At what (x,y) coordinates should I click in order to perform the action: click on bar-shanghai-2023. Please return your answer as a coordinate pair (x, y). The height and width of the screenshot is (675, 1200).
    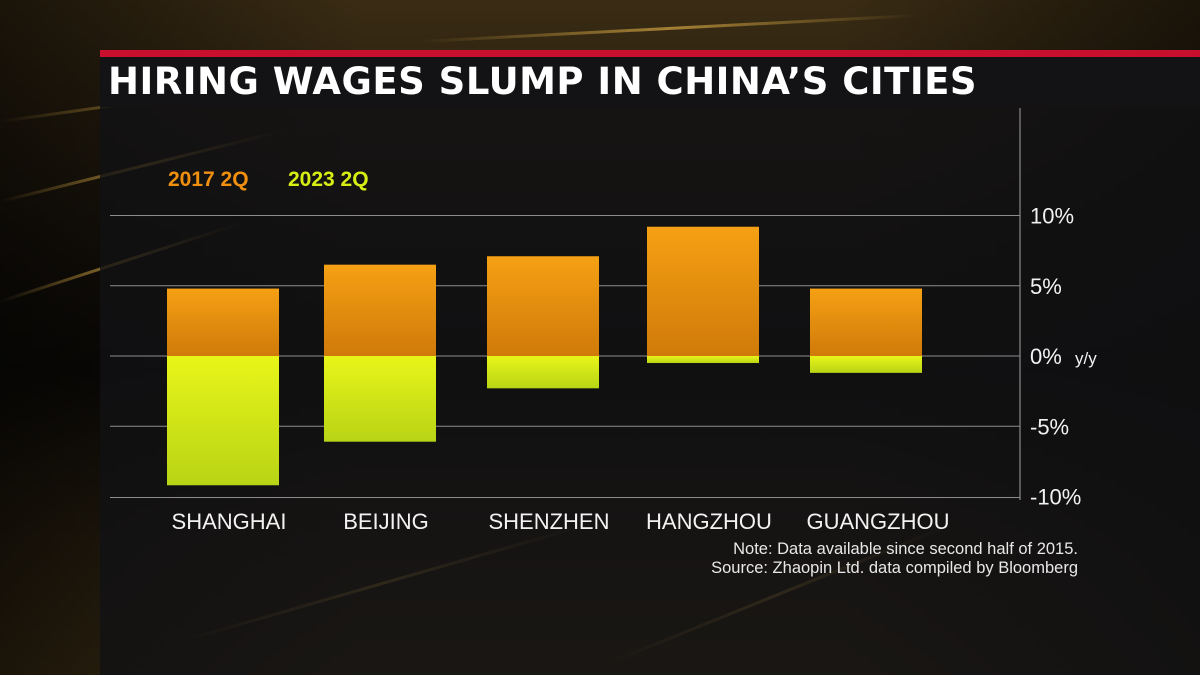
    Looking at the image, I should click on (223, 421).